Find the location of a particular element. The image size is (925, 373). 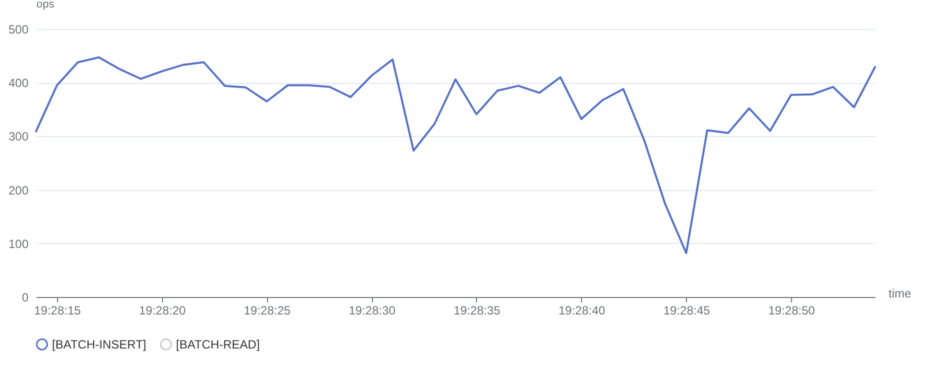

x-tick-label: 19:28:30 is located at coordinates (372, 311).